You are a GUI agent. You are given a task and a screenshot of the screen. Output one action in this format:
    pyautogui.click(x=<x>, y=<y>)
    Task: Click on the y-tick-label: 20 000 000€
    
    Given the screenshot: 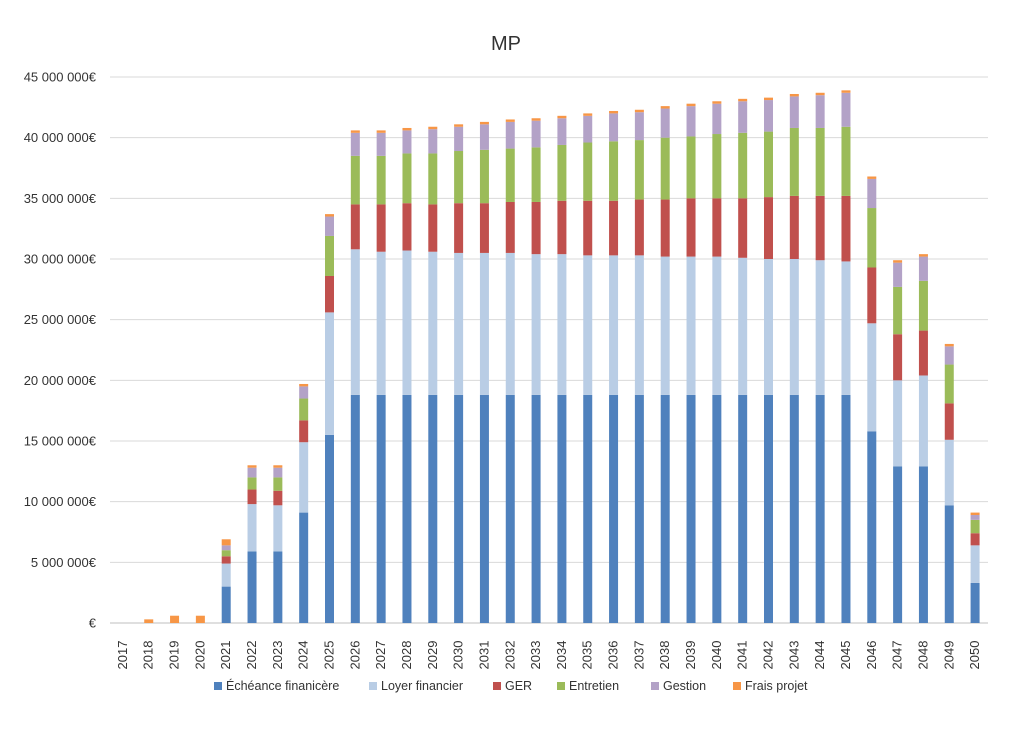 What is the action you would take?
    pyautogui.click(x=60, y=380)
    